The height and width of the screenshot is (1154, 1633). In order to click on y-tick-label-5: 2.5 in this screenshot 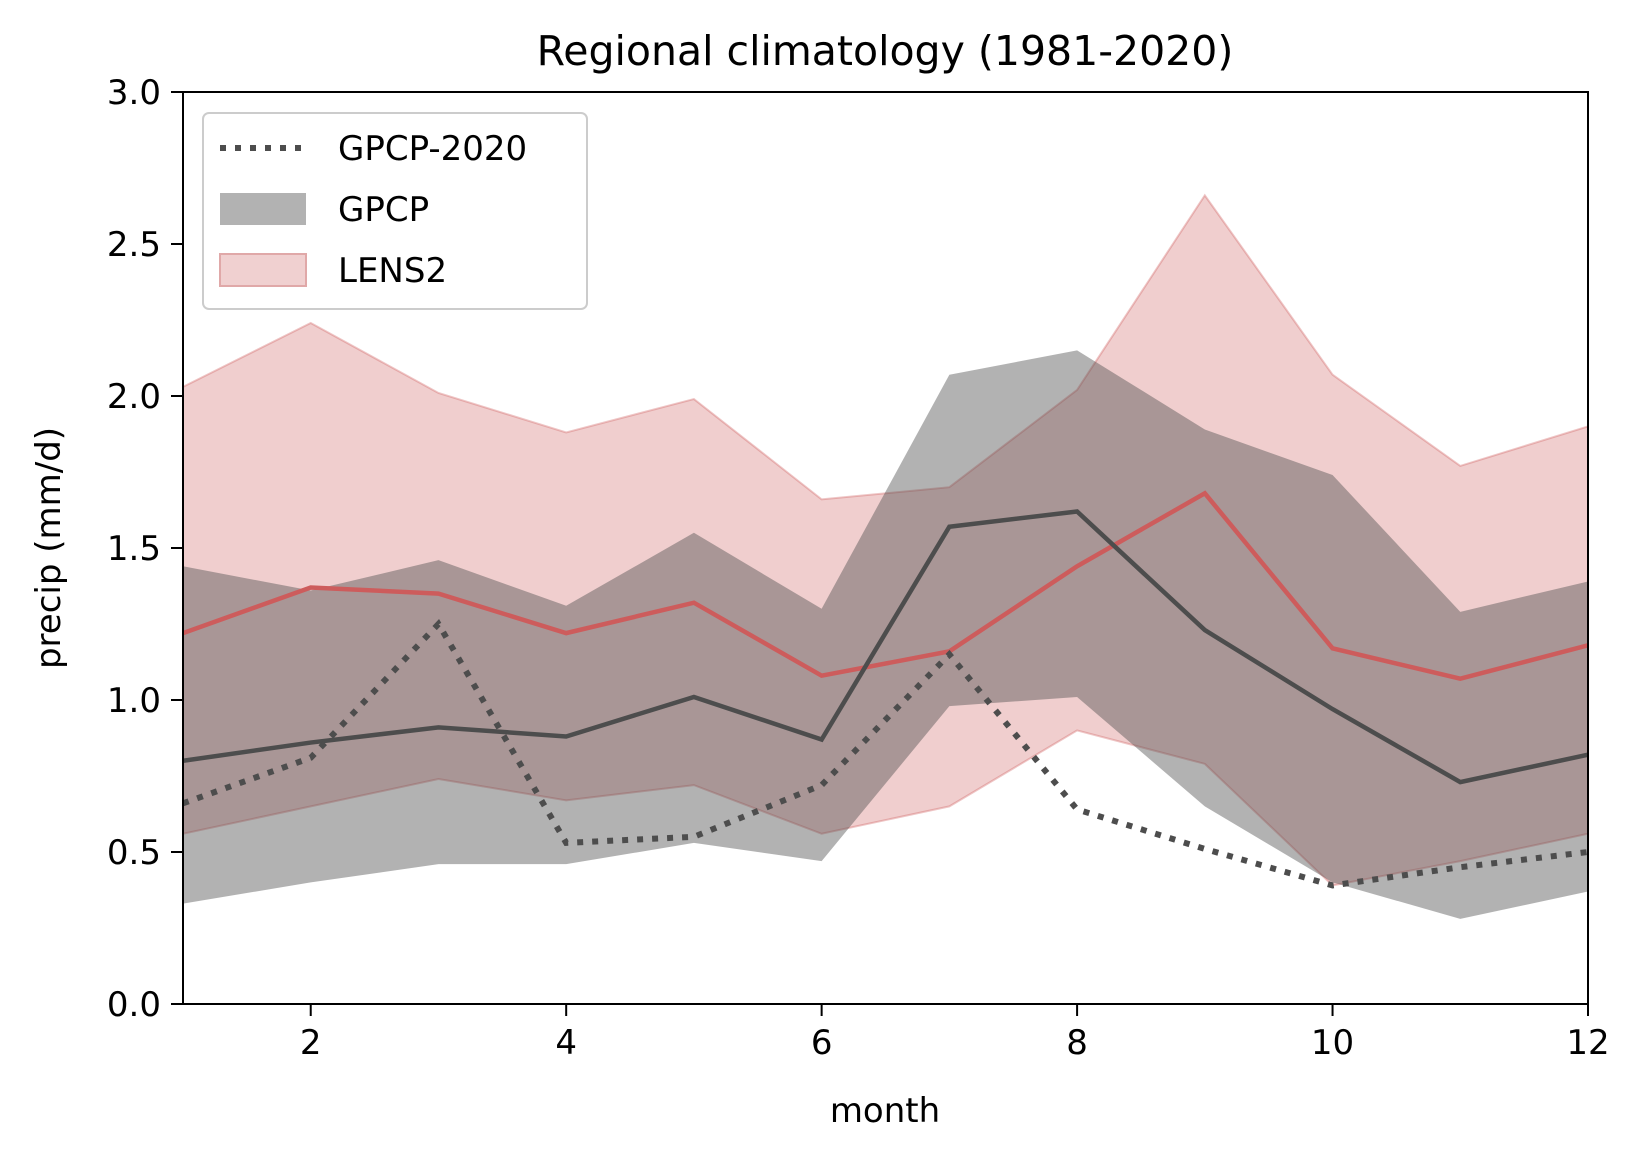, I will do `click(134, 245)`.